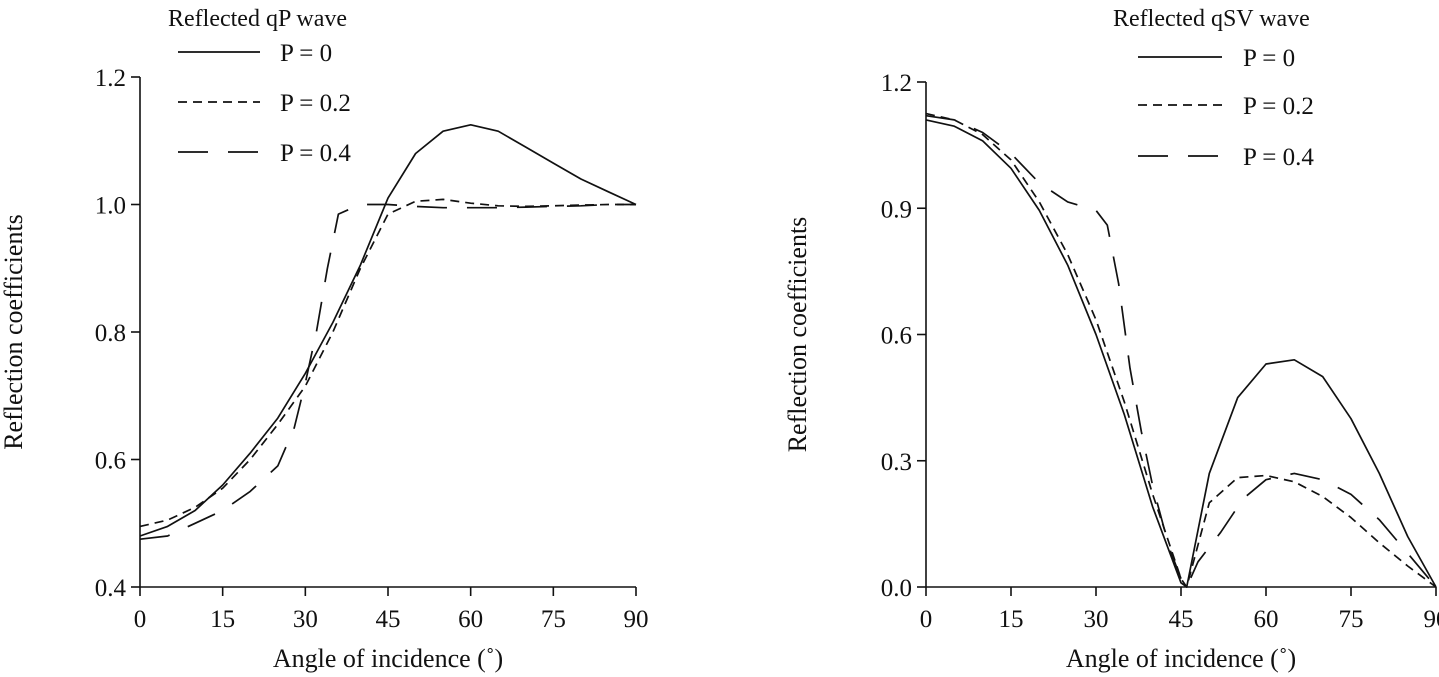 This screenshot has width=1439, height=677. What do you see at coordinates (1211, 19) in the screenshot?
I see `qsv-legend-title: Reflected qSV wave` at bounding box center [1211, 19].